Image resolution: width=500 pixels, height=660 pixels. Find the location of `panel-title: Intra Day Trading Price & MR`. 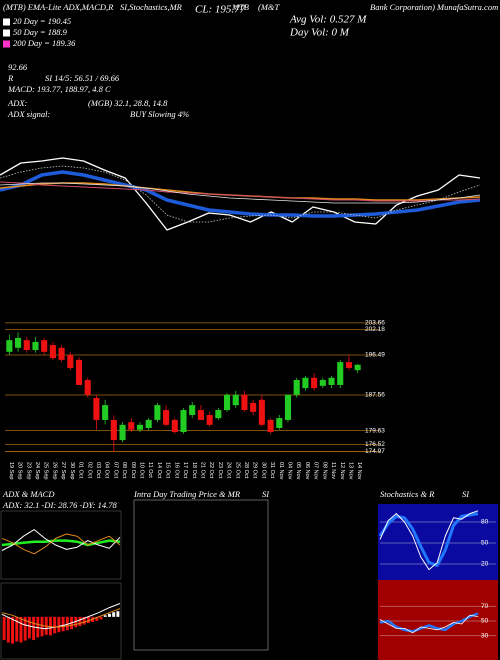

panel-title: Intra Day Trading Price & MR is located at coordinates (187, 494).